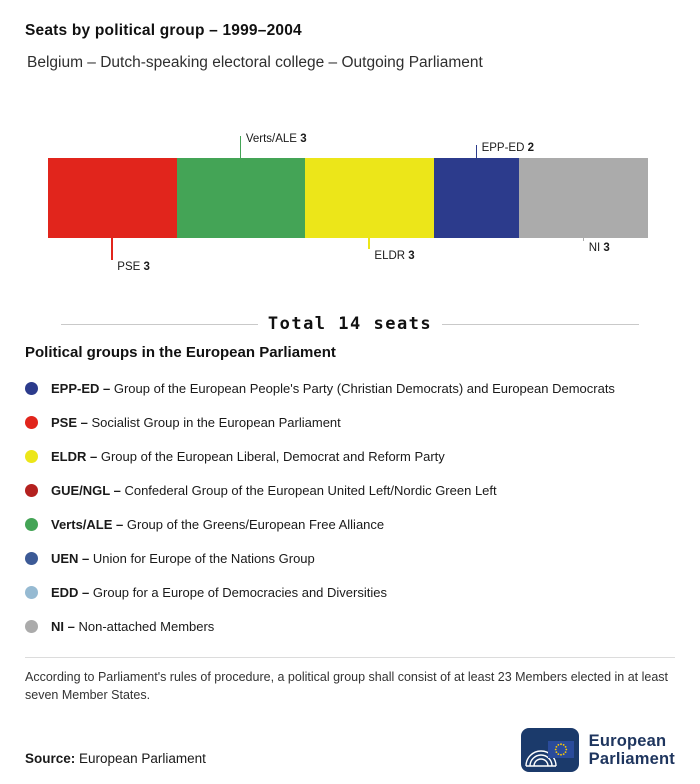 The image size is (700, 784). What do you see at coordinates (507, 148) in the screenshot?
I see `bar-label-epp-ed: EPP-ED 2` at bounding box center [507, 148].